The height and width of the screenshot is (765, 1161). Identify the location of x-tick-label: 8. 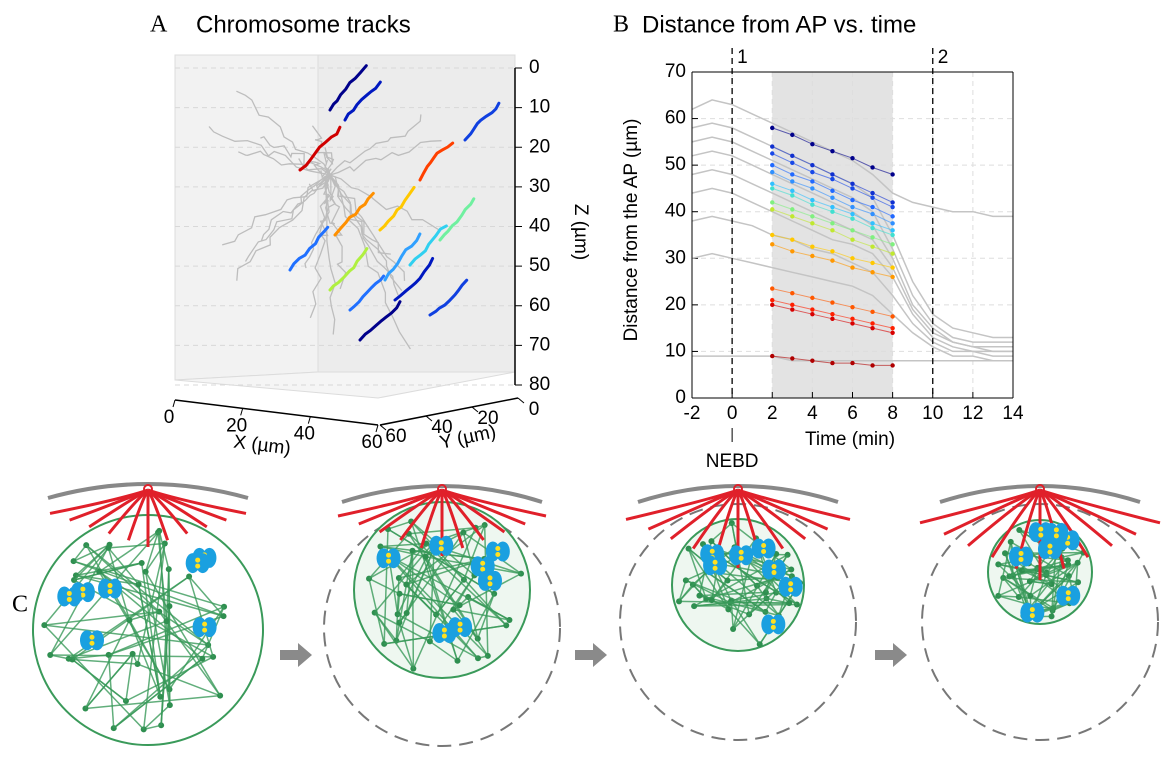
(892, 413).